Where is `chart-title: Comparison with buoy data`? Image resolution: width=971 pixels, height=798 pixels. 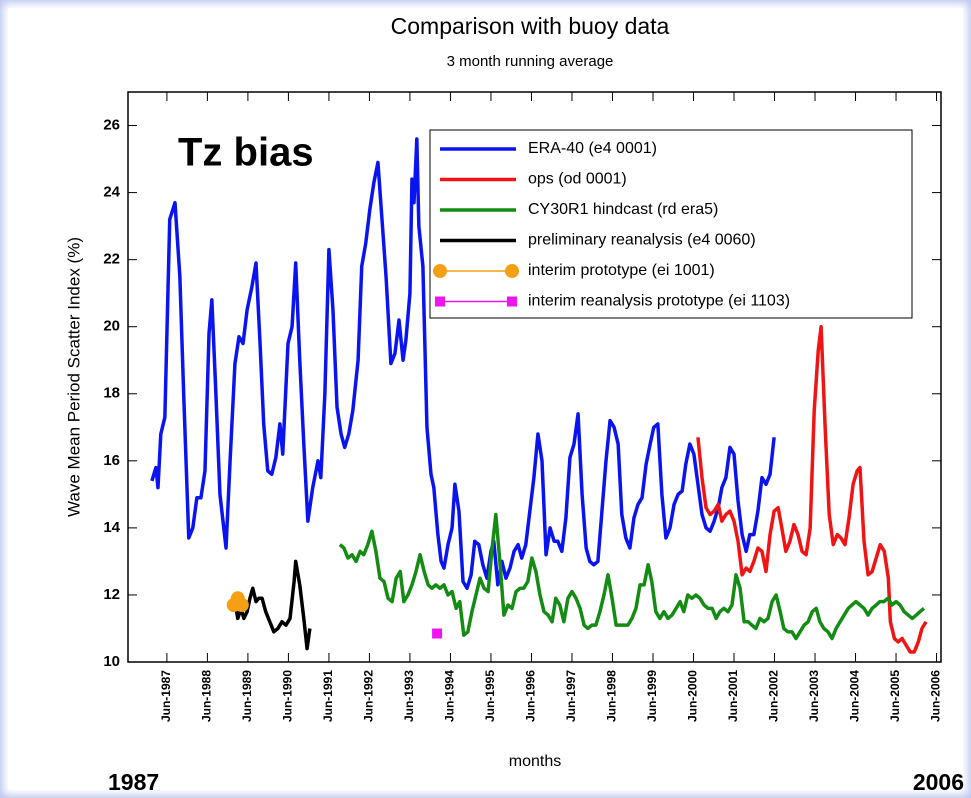 chart-title: Comparison with buoy data is located at coordinates (530, 26).